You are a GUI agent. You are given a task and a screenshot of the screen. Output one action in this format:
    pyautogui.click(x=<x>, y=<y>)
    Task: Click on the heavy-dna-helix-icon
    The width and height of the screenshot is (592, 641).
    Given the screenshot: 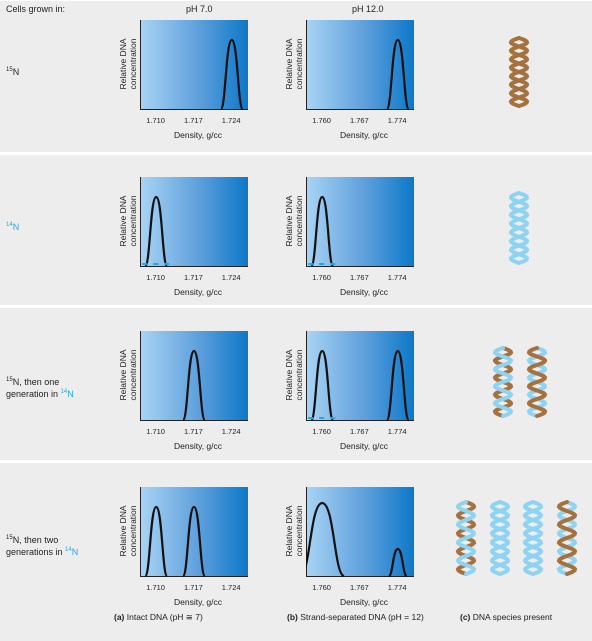 What is the action you would take?
    pyautogui.click(x=519, y=72)
    